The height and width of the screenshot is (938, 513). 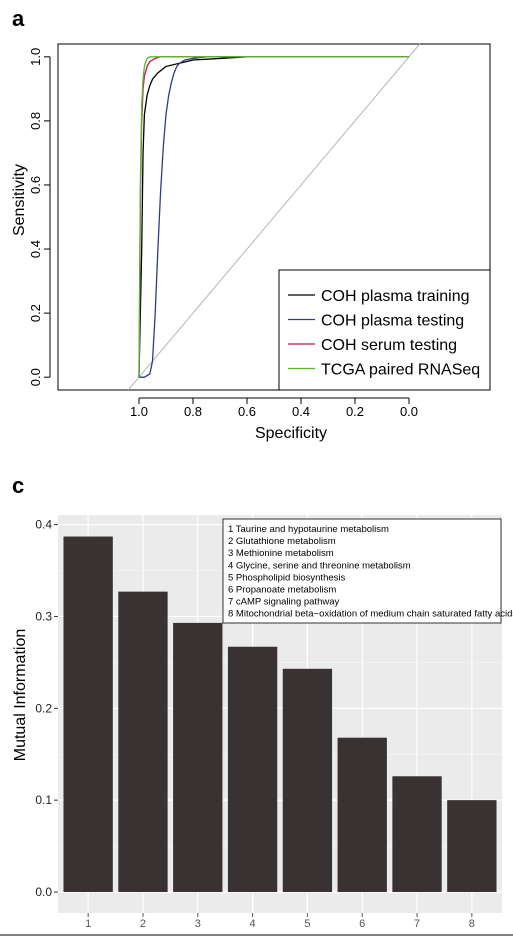 What do you see at coordinates (43, 616) in the screenshot?
I see `bar-y-tick-label: 0.3` at bounding box center [43, 616].